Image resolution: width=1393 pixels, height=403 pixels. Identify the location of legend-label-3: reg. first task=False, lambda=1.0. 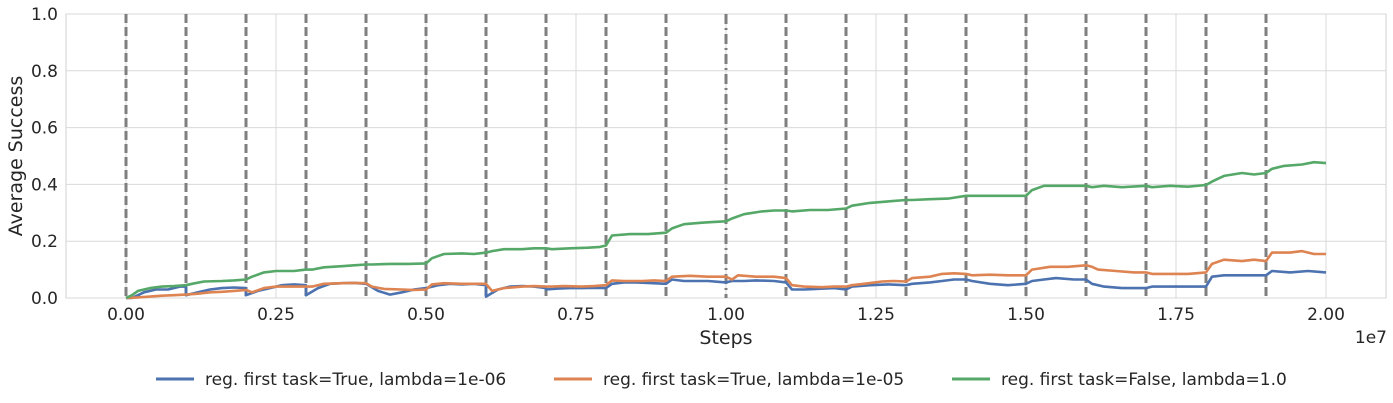
(1144, 380).